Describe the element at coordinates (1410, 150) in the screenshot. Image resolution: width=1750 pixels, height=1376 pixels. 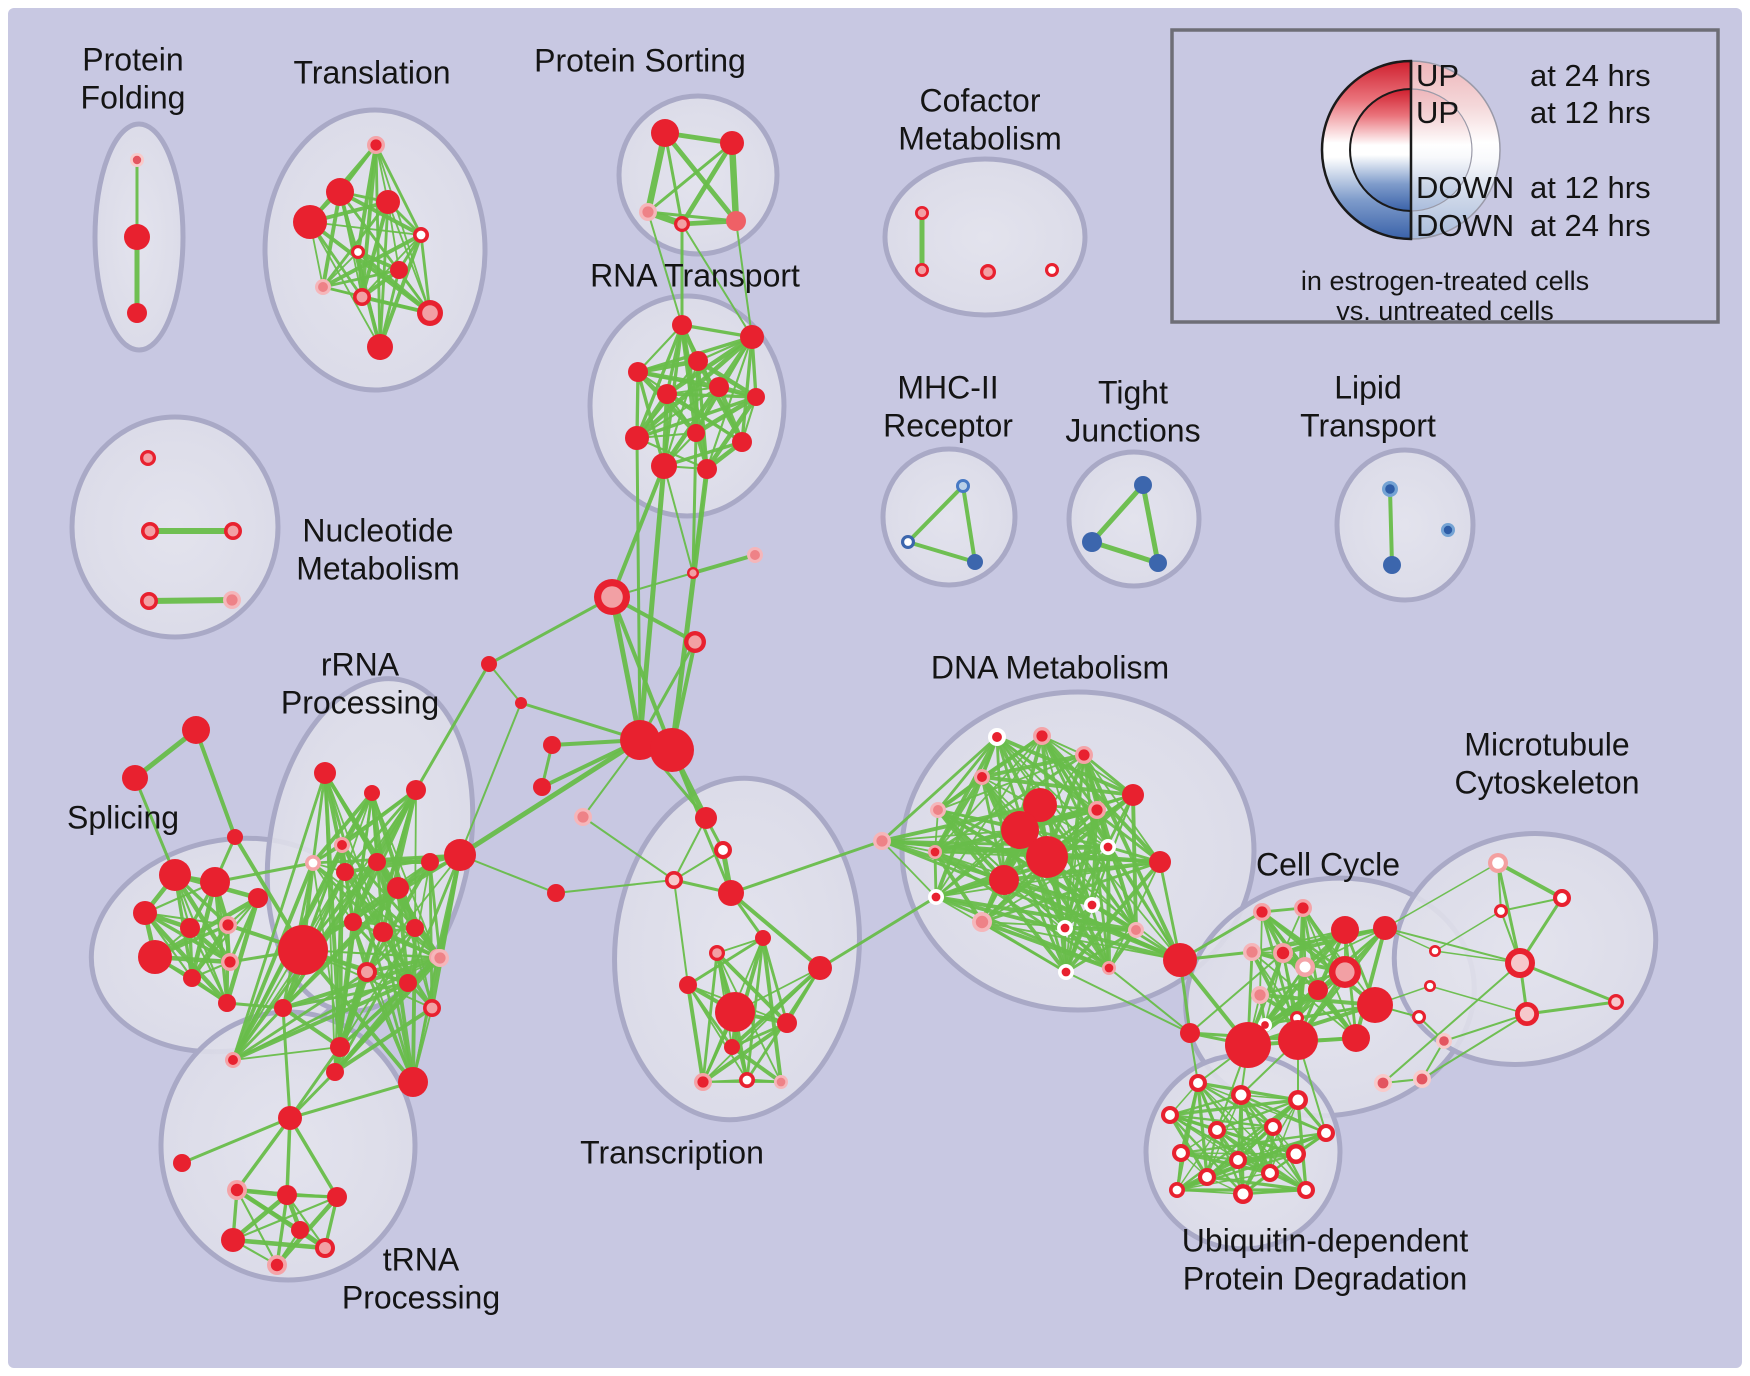
I see `legend-ring-icon` at that location.